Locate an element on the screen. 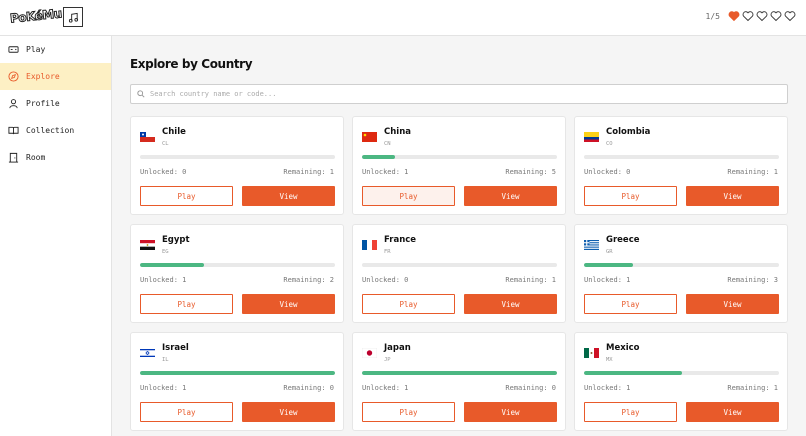  sidebar-item-room: Room is located at coordinates (55, 157).